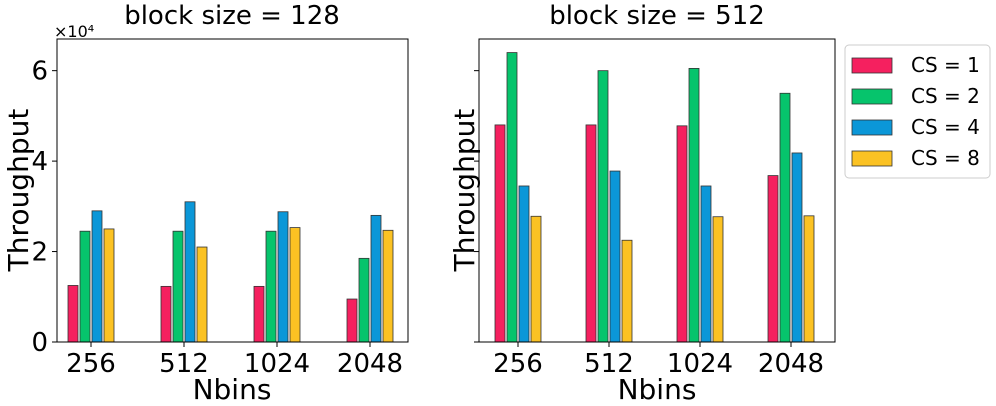 Image resolution: width=996 pixels, height=406 pixels. What do you see at coordinates (945, 96) in the screenshot?
I see `legend-label: CS = 2` at bounding box center [945, 96].